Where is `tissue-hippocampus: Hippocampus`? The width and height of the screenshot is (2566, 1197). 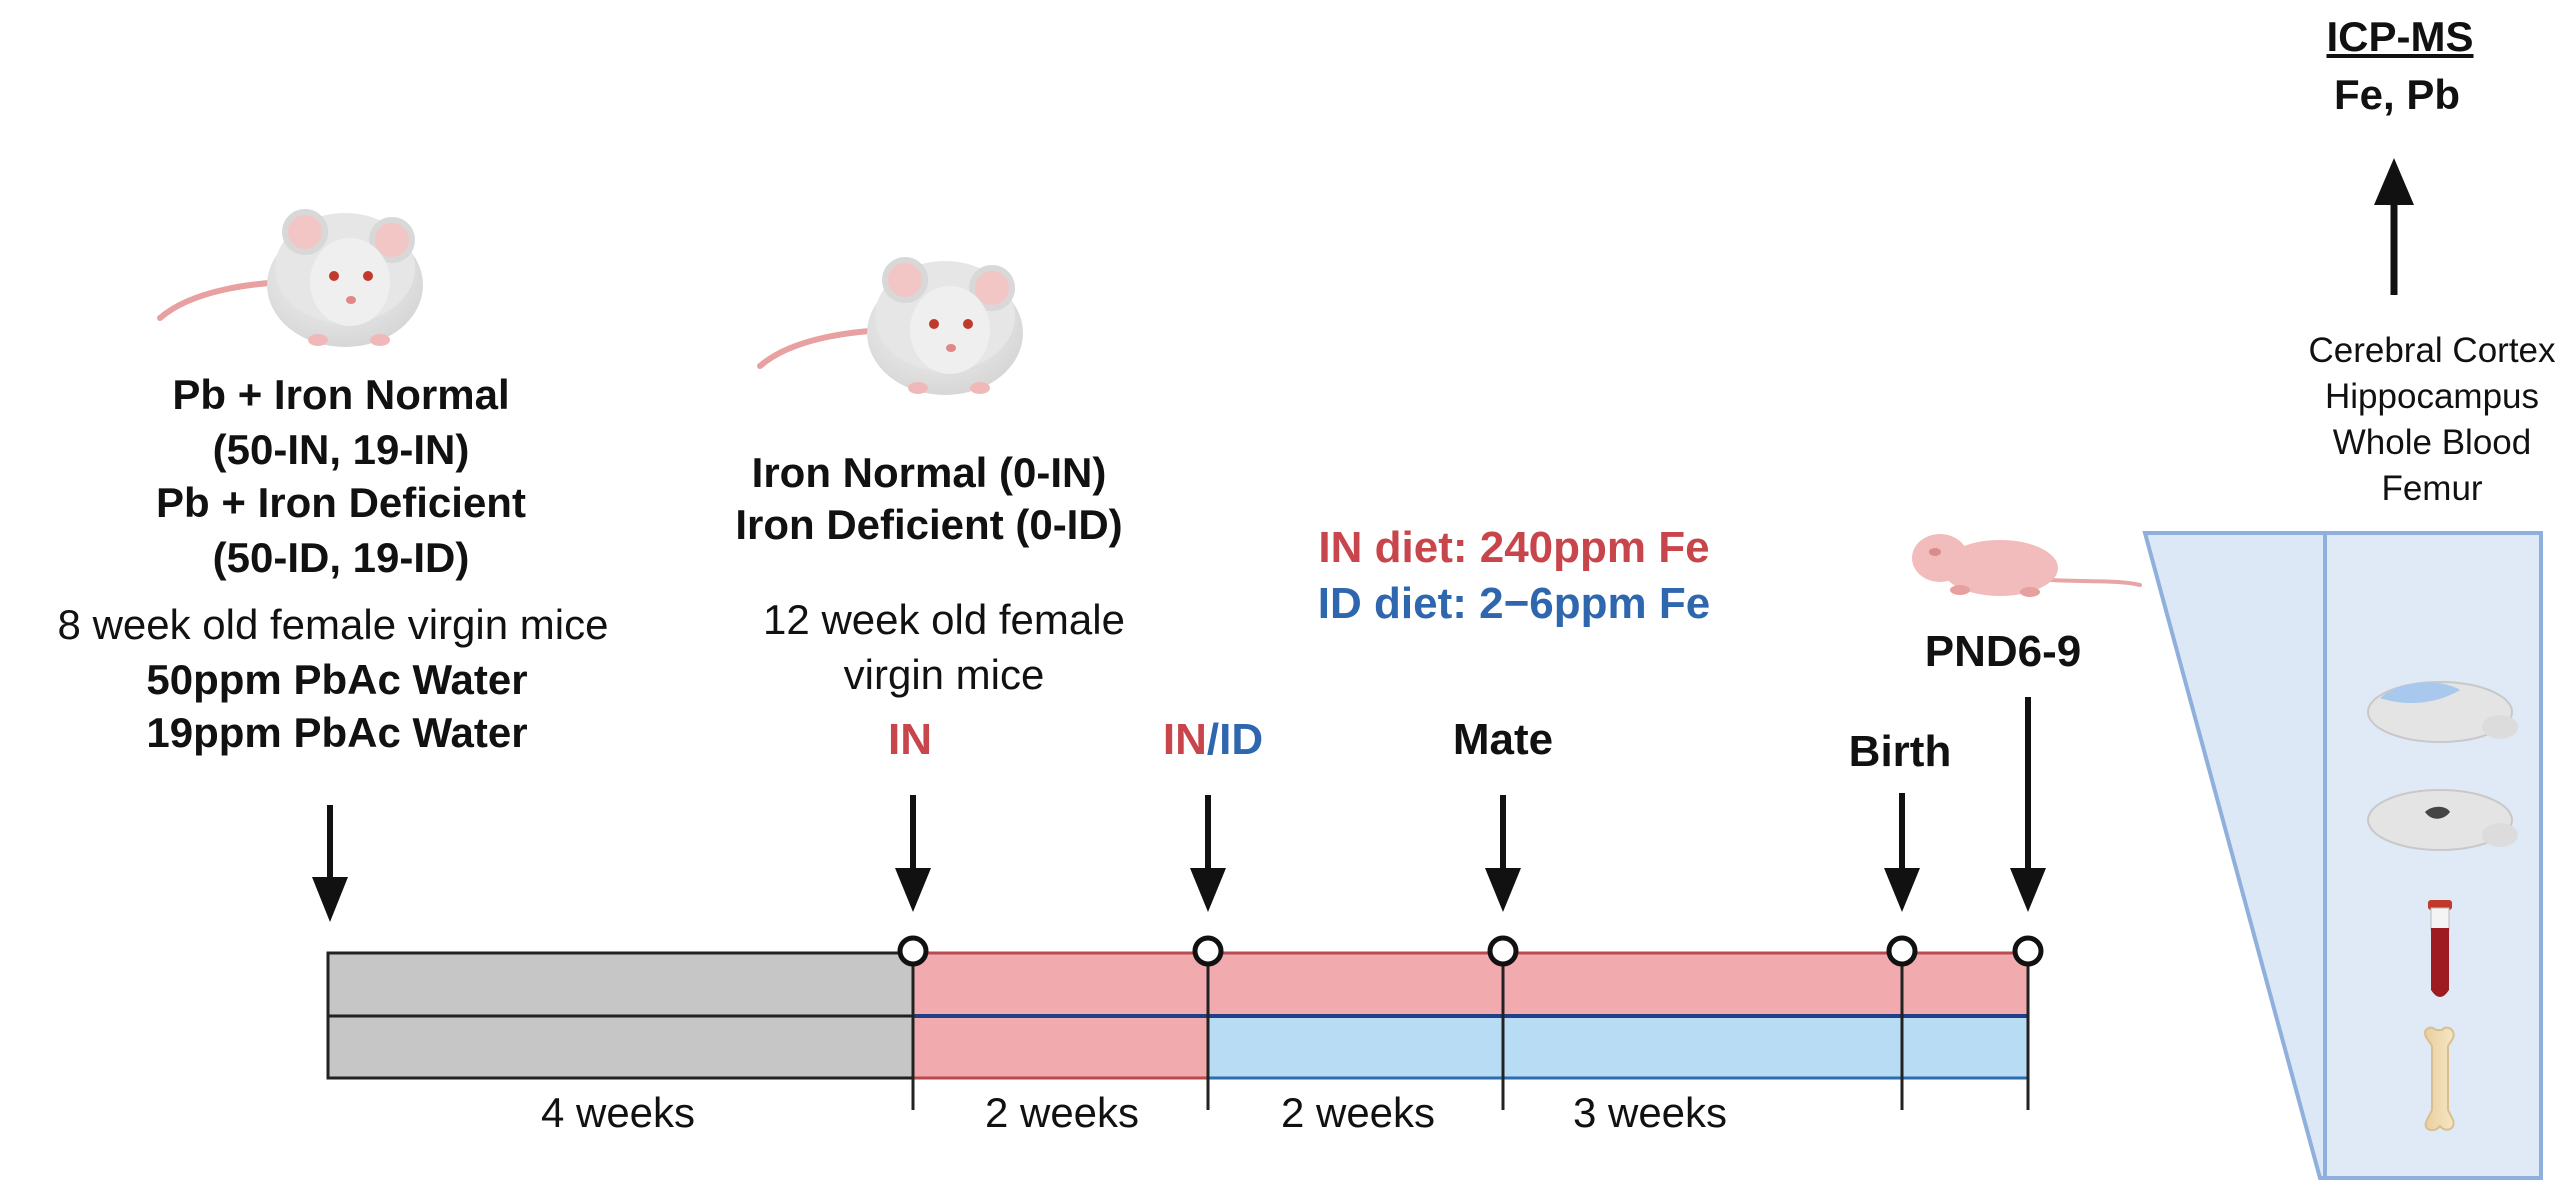 tissue-hippocampus: Hippocampus is located at coordinates (2432, 396).